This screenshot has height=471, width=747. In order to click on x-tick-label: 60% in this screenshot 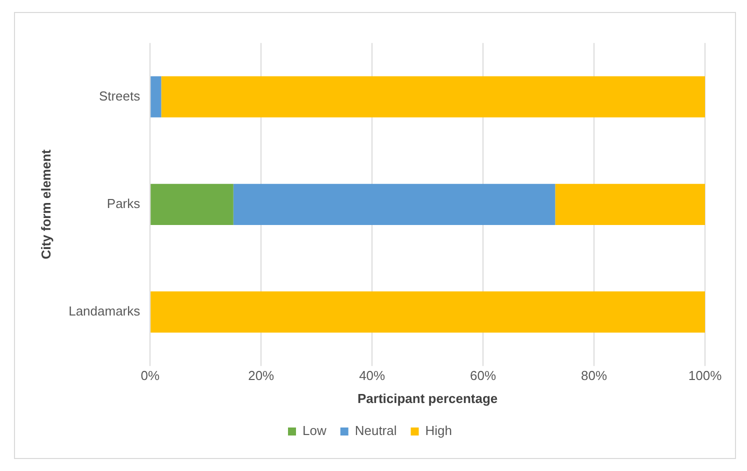, I will do `click(483, 376)`.